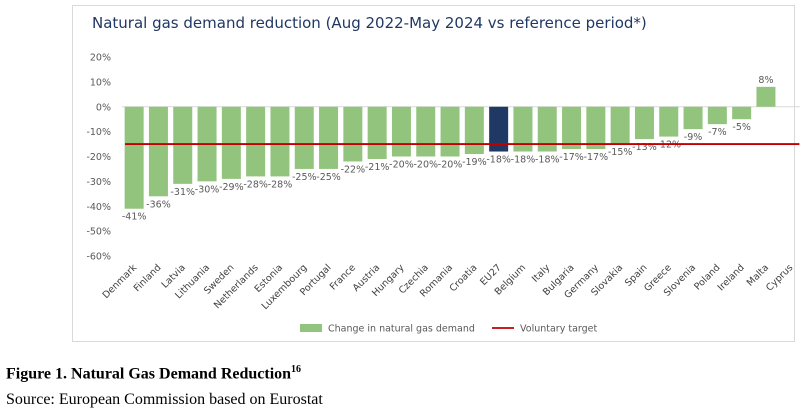  I want to click on data-label: -19%, so click(474, 162).